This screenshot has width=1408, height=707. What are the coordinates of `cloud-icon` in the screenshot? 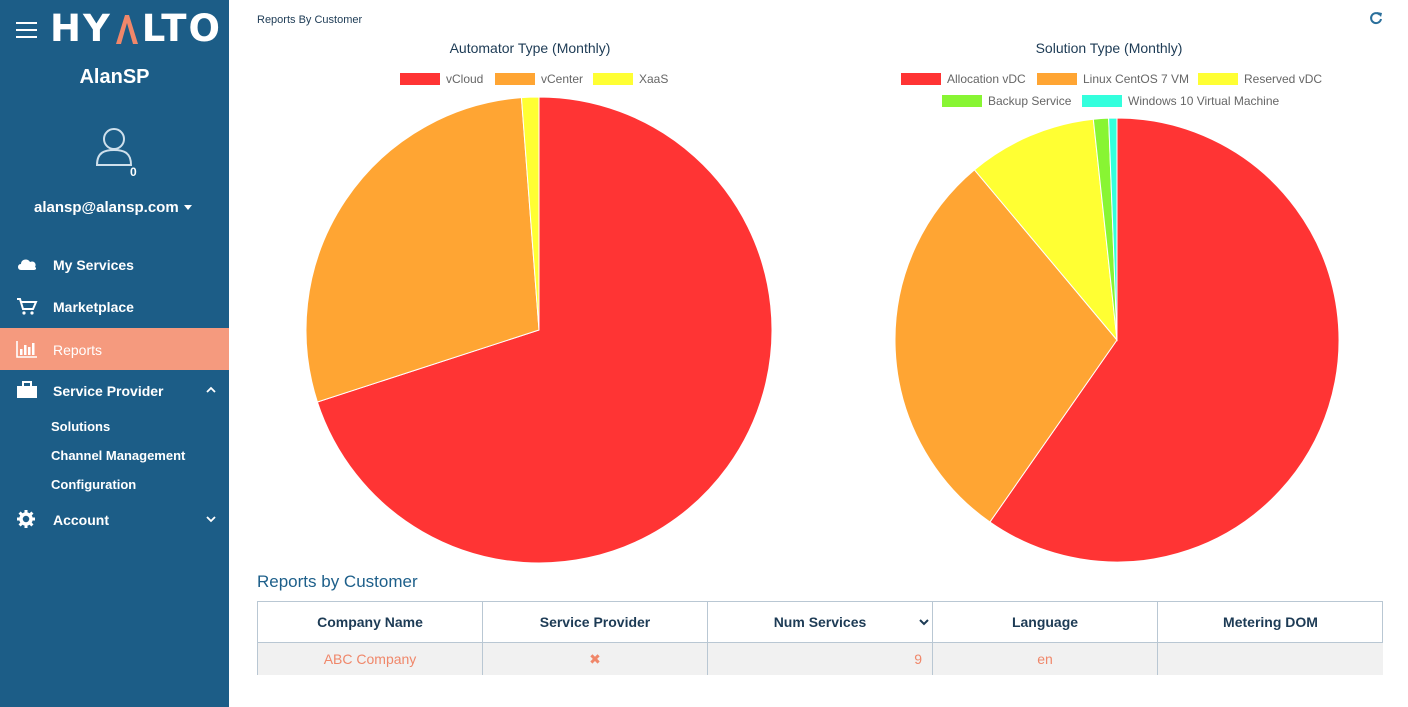 It's located at (27, 264).